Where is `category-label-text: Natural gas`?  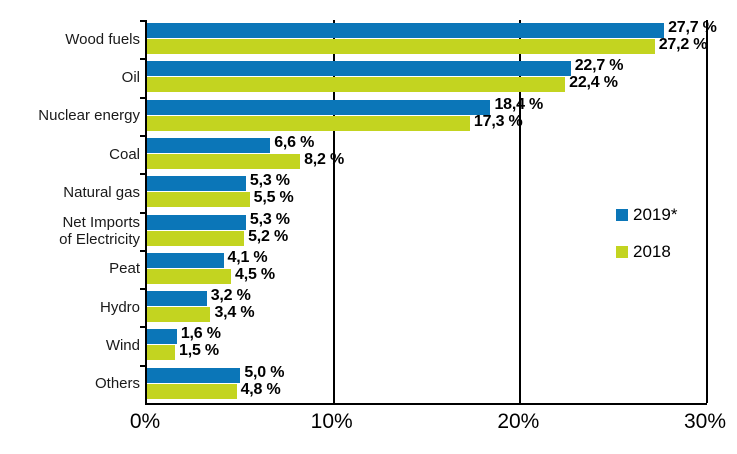 category-label-text: Natural gas is located at coordinates (101, 192).